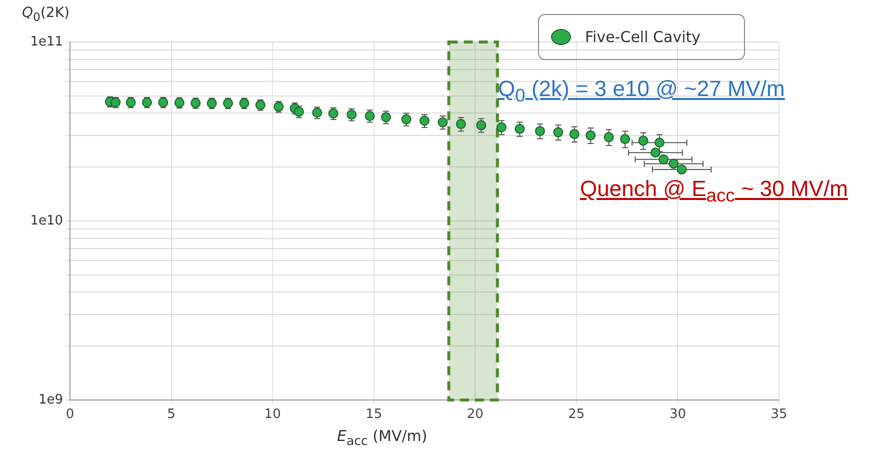  I want to click on x-tick-label: 10, so click(272, 414).